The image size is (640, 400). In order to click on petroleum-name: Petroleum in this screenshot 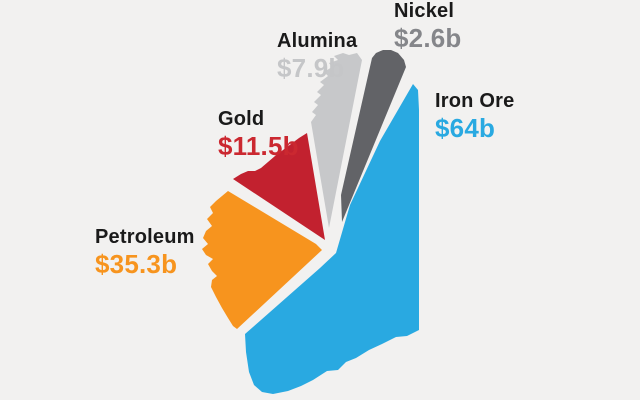, I will do `click(145, 237)`.